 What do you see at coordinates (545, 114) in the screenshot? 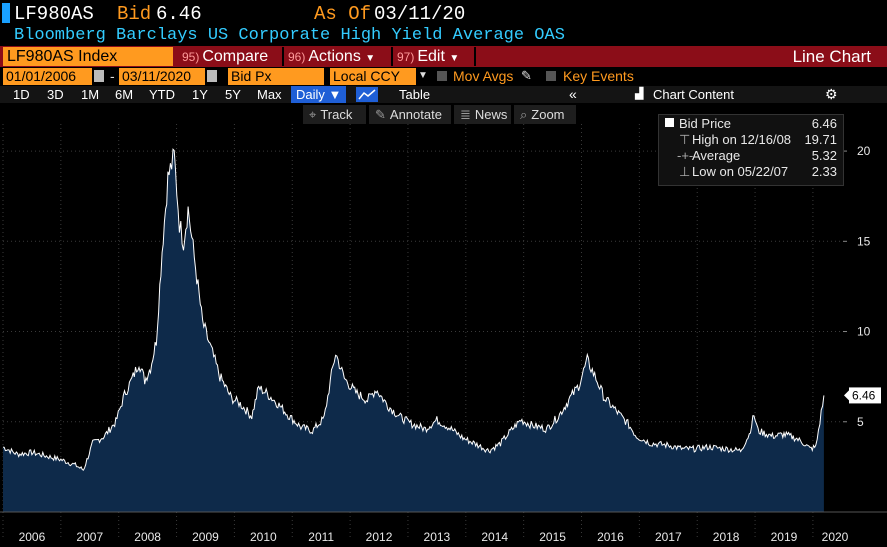
I see `zoom-button: ⌕ Zoom` at bounding box center [545, 114].